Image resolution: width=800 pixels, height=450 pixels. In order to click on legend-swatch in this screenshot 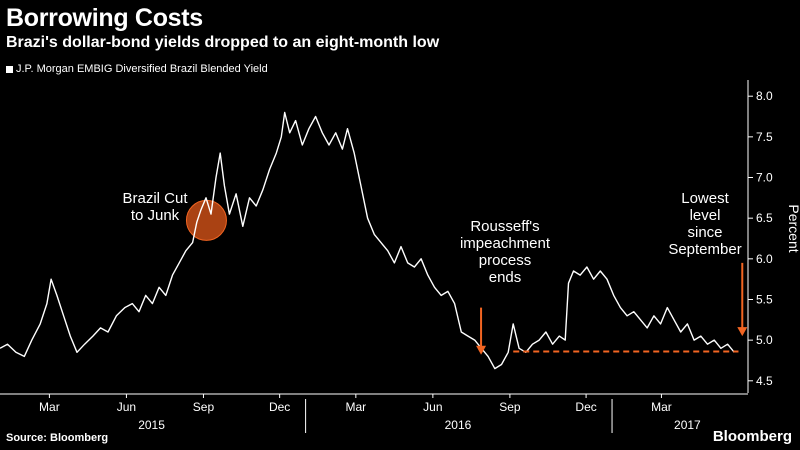, I will do `click(9, 69)`.